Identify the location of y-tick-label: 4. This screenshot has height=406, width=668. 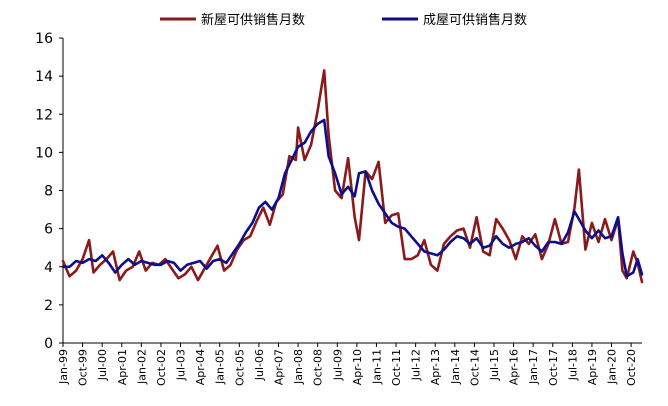
(48, 268).